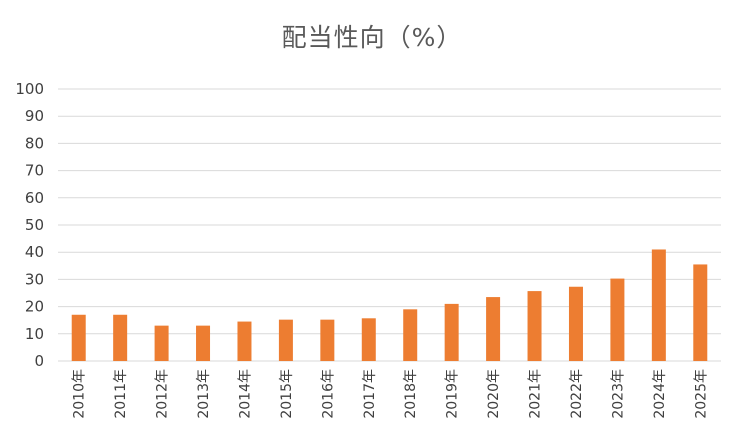 This screenshot has width=744, height=443. Describe the element at coordinates (29, 89) in the screenshot. I see `y-tick-label: 100` at that location.